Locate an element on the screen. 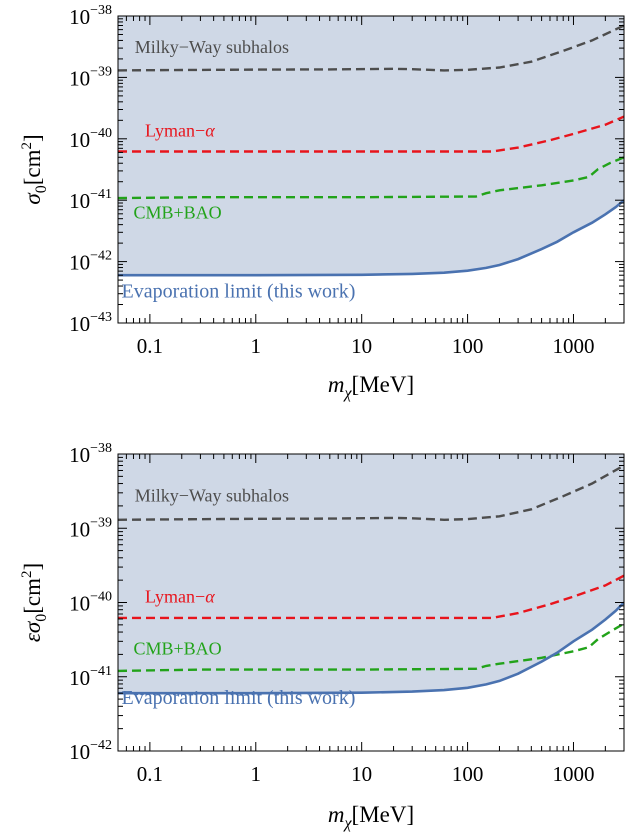  y-tick-exponent: −43 is located at coordinates (101, 317).